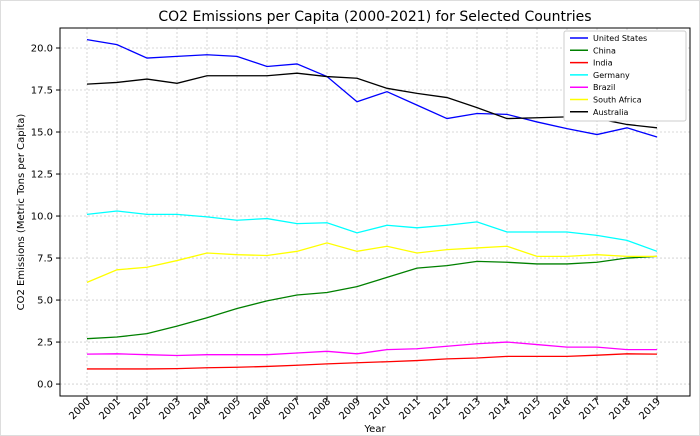  Describe the element at coordinates (110, 409) in the screenshot. I see `x-tick-label: 2001` at that location.